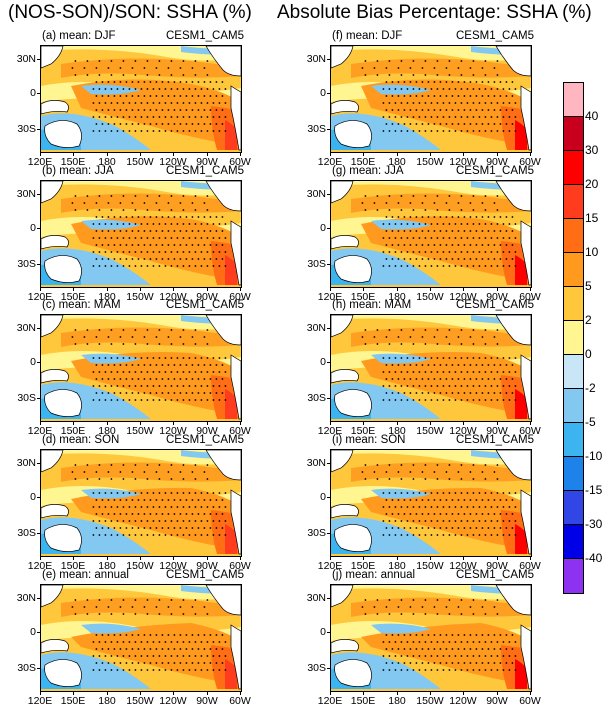 The height and width of the screenshot is (707, 602). I want to click on panel-label: (f) mean: DJF, so click(367, 36).